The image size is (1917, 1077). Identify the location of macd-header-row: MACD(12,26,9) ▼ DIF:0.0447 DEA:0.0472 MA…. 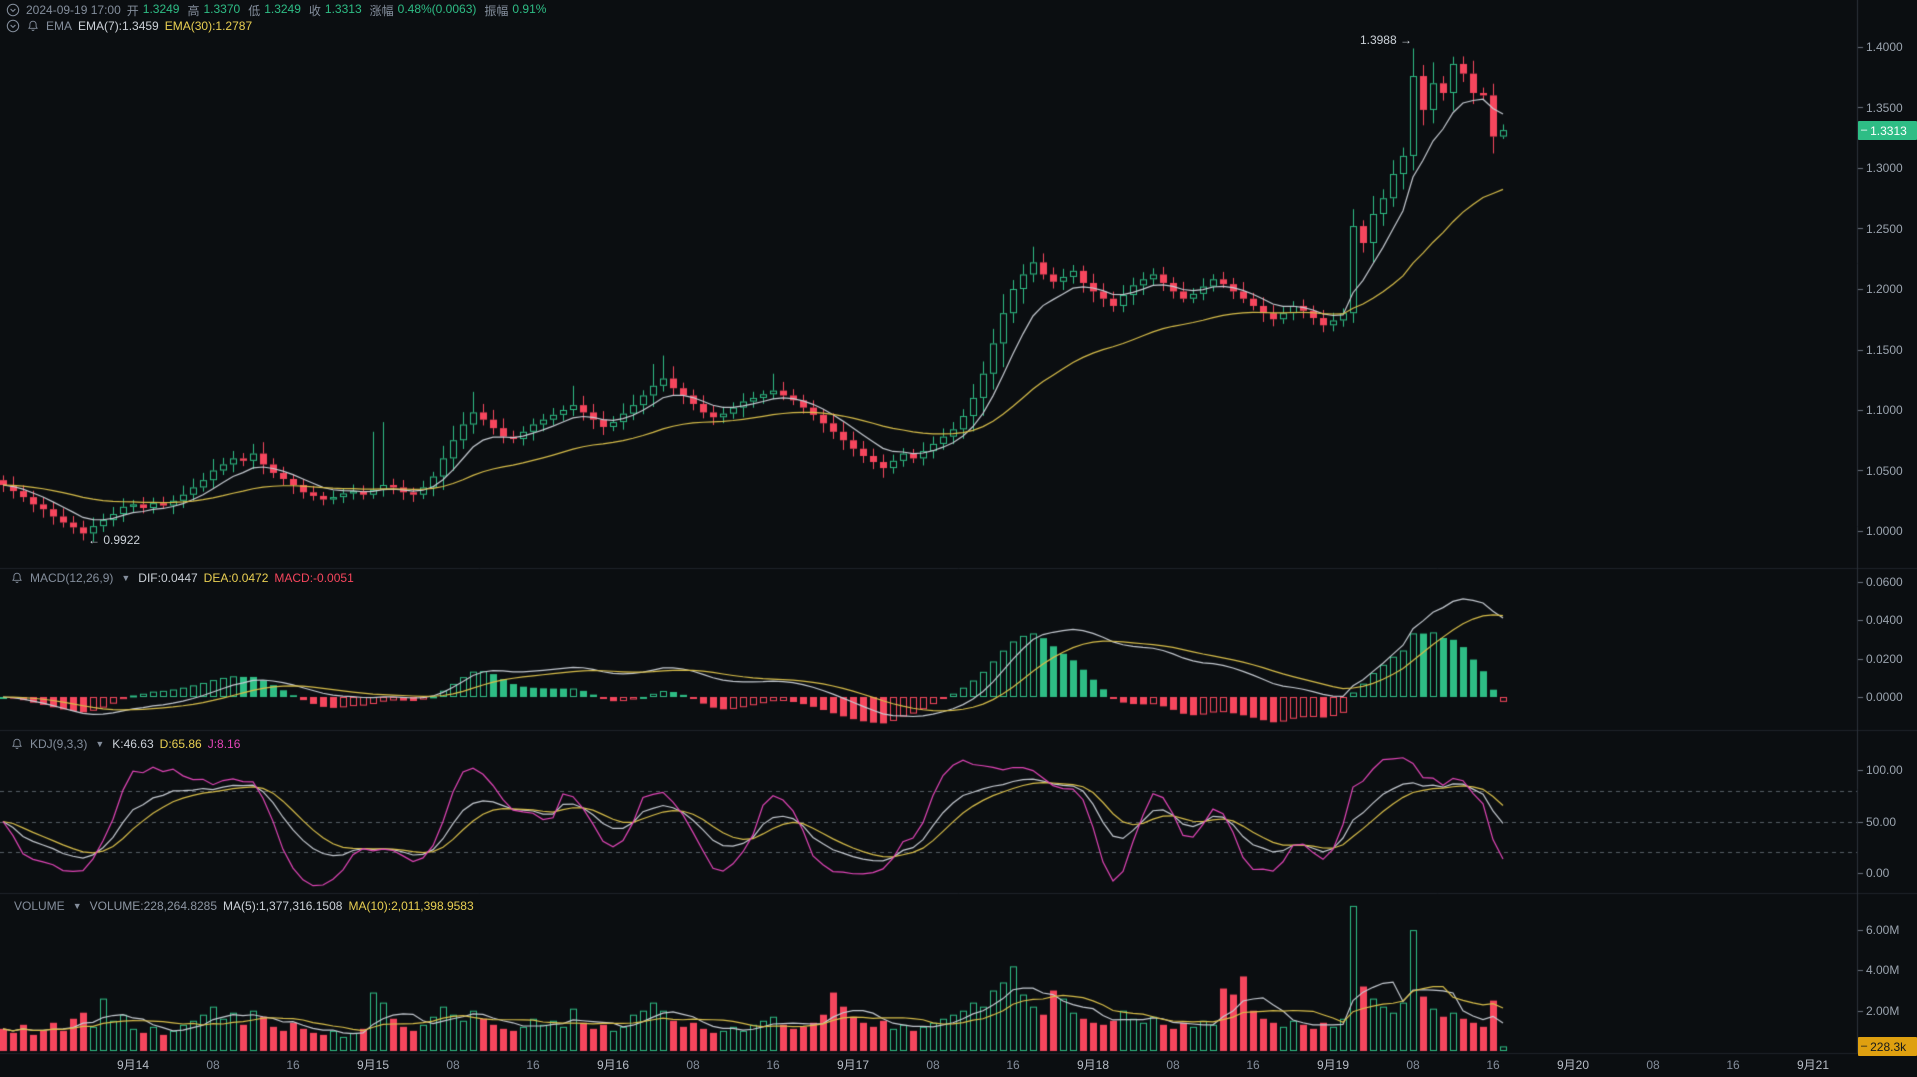
(182, 578).